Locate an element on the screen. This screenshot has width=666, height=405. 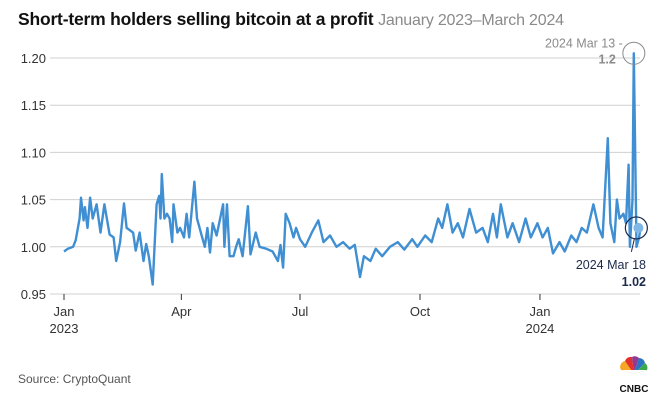
annotation-marker-latest is located at coordinates (636, 228).